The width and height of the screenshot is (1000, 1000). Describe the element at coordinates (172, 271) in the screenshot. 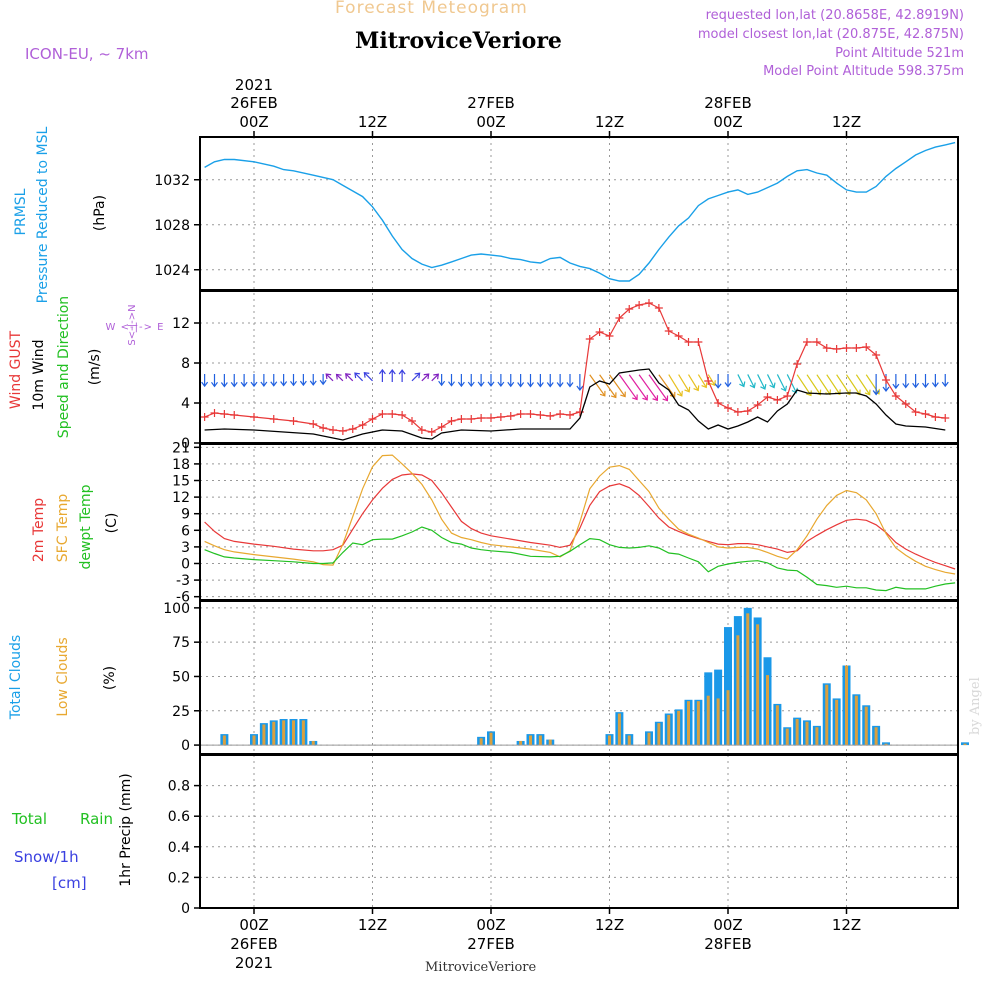

I see `y-tick-label: 1024` at that location.